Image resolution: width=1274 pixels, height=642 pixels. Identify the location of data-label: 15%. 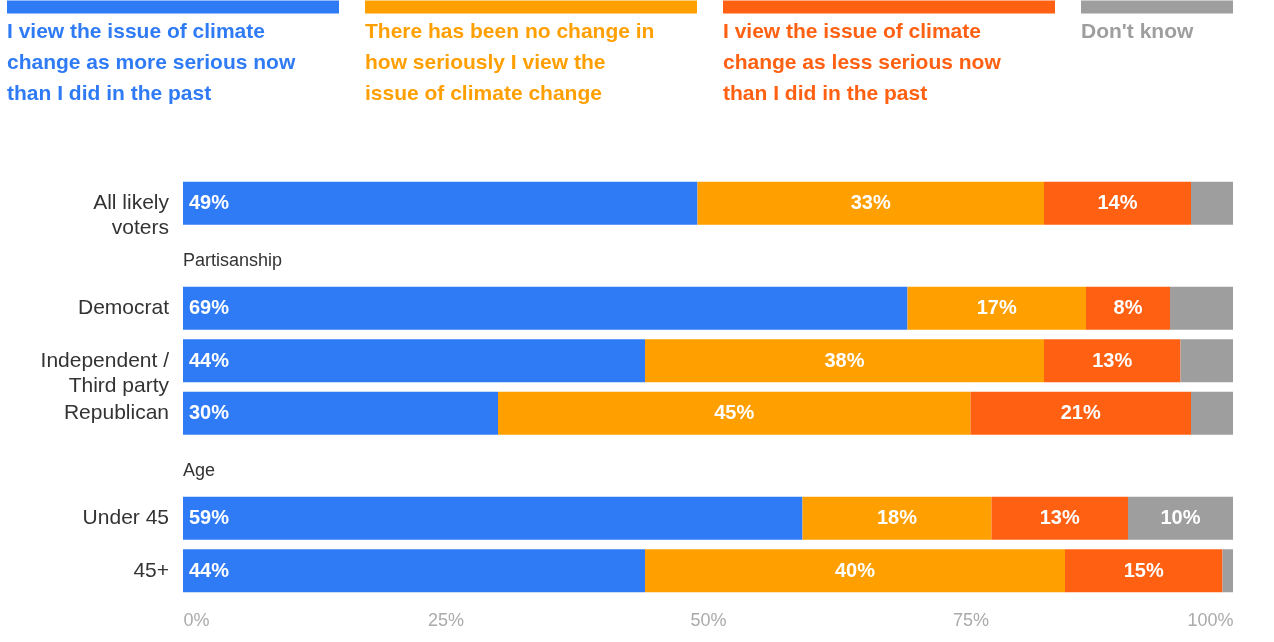
(1143, 569).